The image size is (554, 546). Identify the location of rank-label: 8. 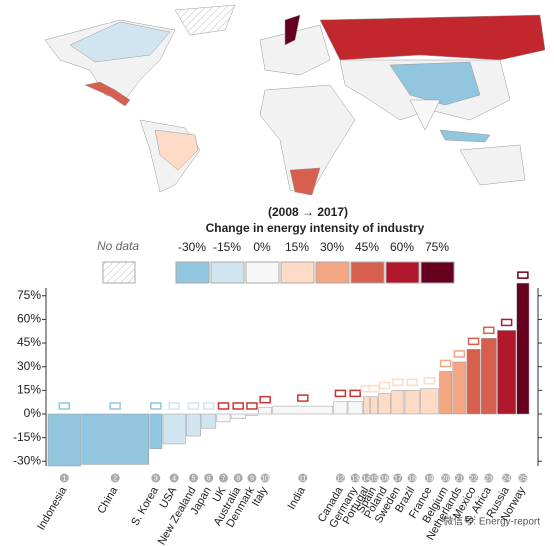
(238, 478).